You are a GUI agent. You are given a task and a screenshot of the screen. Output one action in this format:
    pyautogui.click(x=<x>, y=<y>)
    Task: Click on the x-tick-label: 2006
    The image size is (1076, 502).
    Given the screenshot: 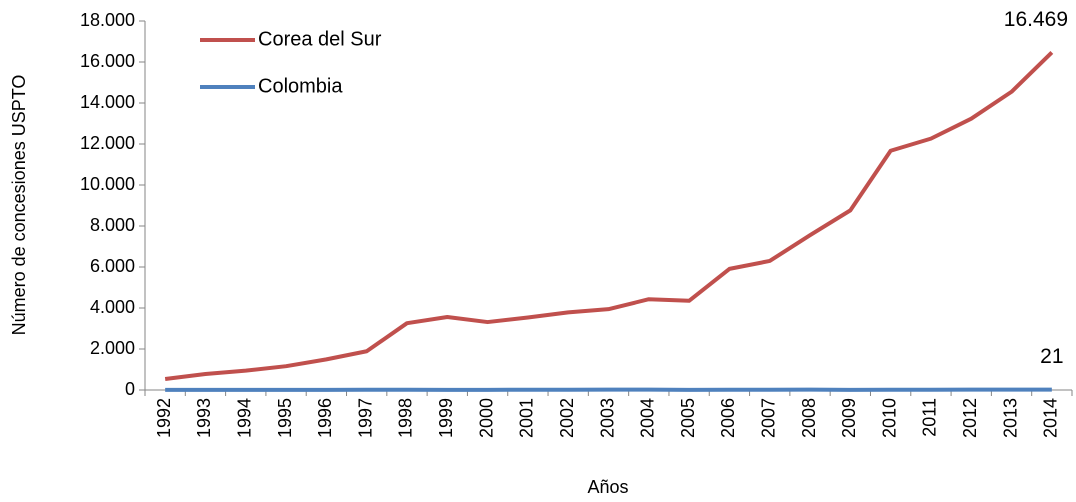 What is the action you would take?
    pyautogui.click(x=728, y=418)
    